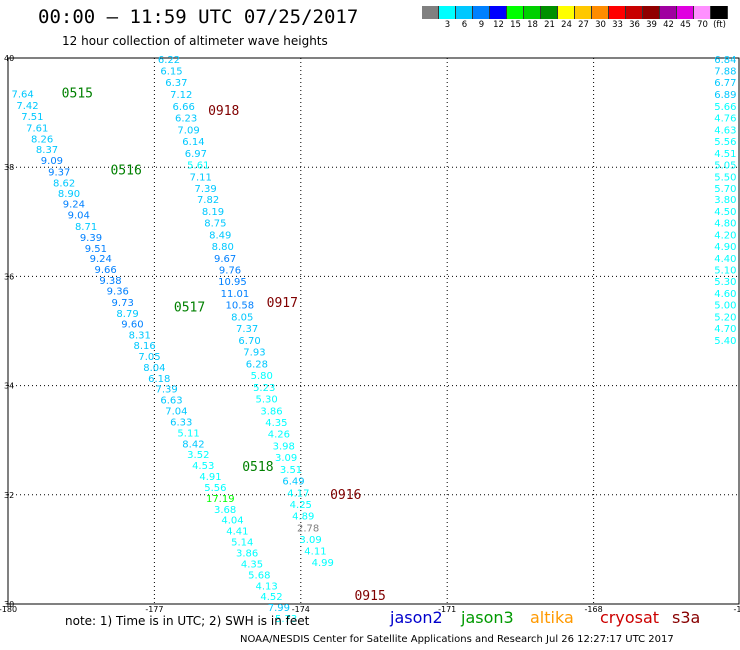 The image size is (740, 650). What do you see at coordinates (725, 341) in the screenshot?
I see `swh-point-label: 5.40` at bounding box center [725, 341].